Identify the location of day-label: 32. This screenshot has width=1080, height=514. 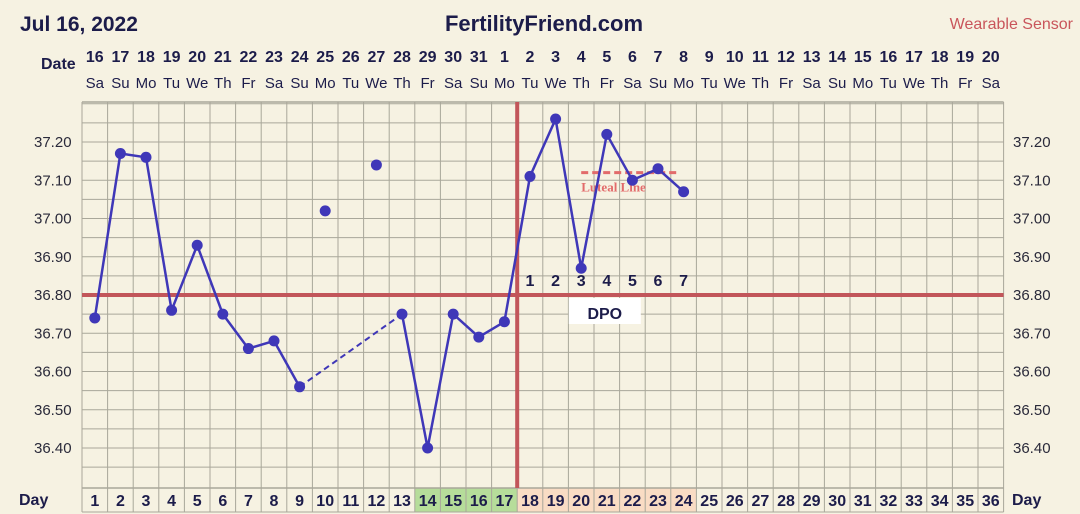
(889, 501).